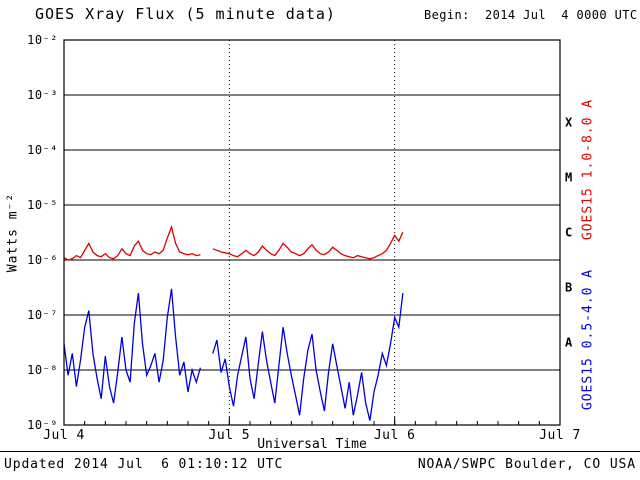 The image size is (640, 480). Describe the element at coordinates (230, 435) in the screenshot. I see `x-tick-label: Jul 5` at that location.